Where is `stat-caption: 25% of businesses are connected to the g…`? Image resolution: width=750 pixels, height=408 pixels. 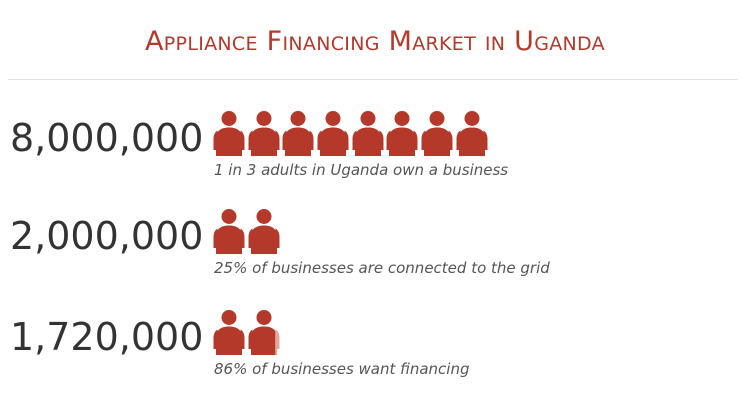 stat-caption: 25% of businesses are connected to the g… is located at coordinates (382, 268).